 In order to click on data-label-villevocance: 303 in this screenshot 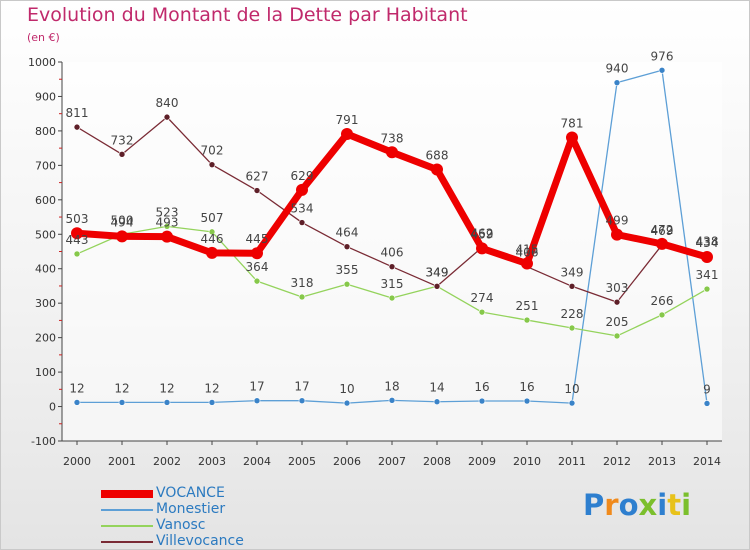, I will do `click(617, 288)`.